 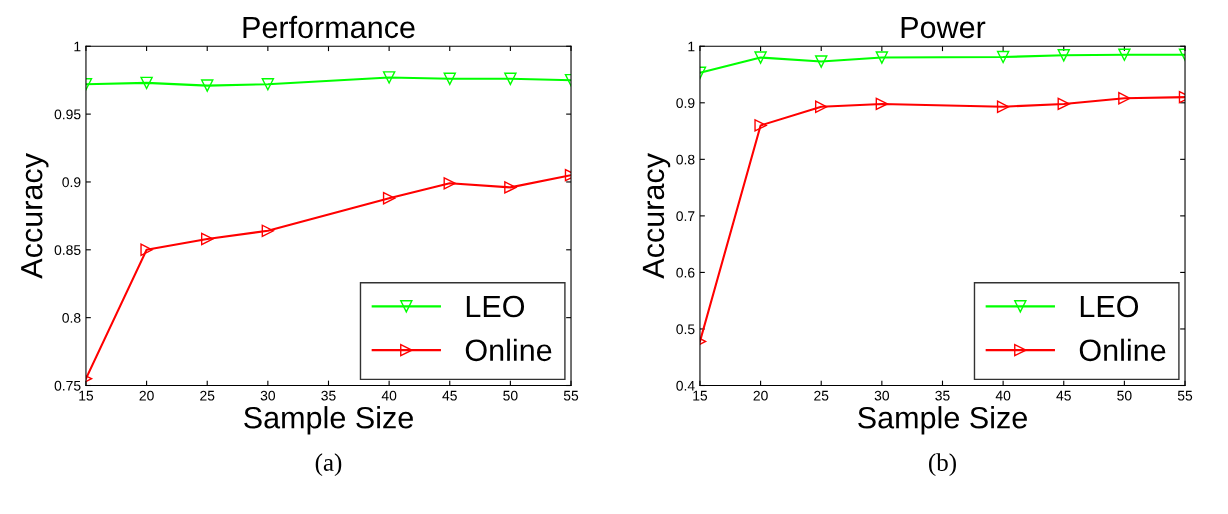 I want to click on y-tick-label: 0.4, so click(x=685, y=385).